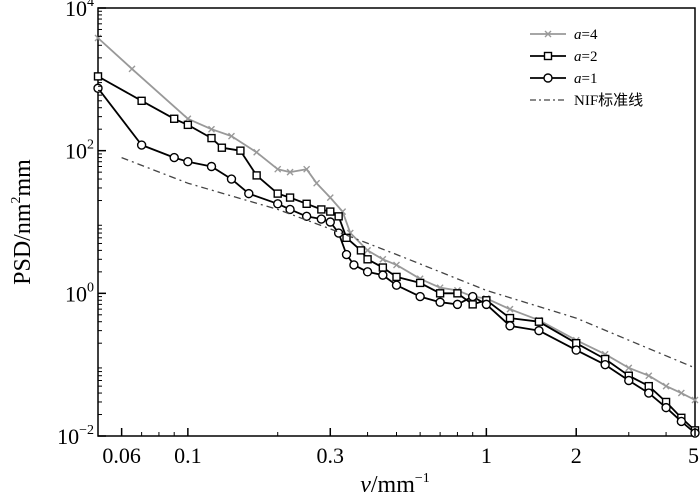 Image resolution: width=700 pixels, height=500 pixels. I want to click on y-tick-label: 10², so click(79, 151).